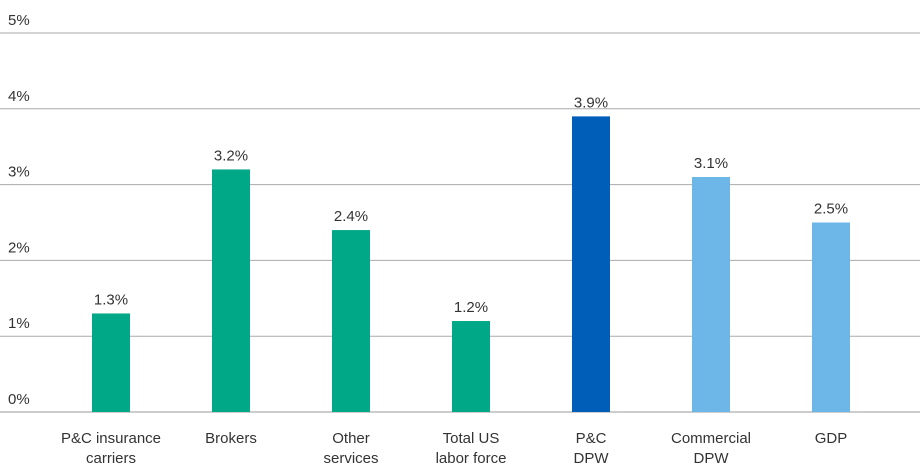 The width and height of the screenshot is (920, 468). I want to click on y-tick-label: 4%, so click(19, 96).